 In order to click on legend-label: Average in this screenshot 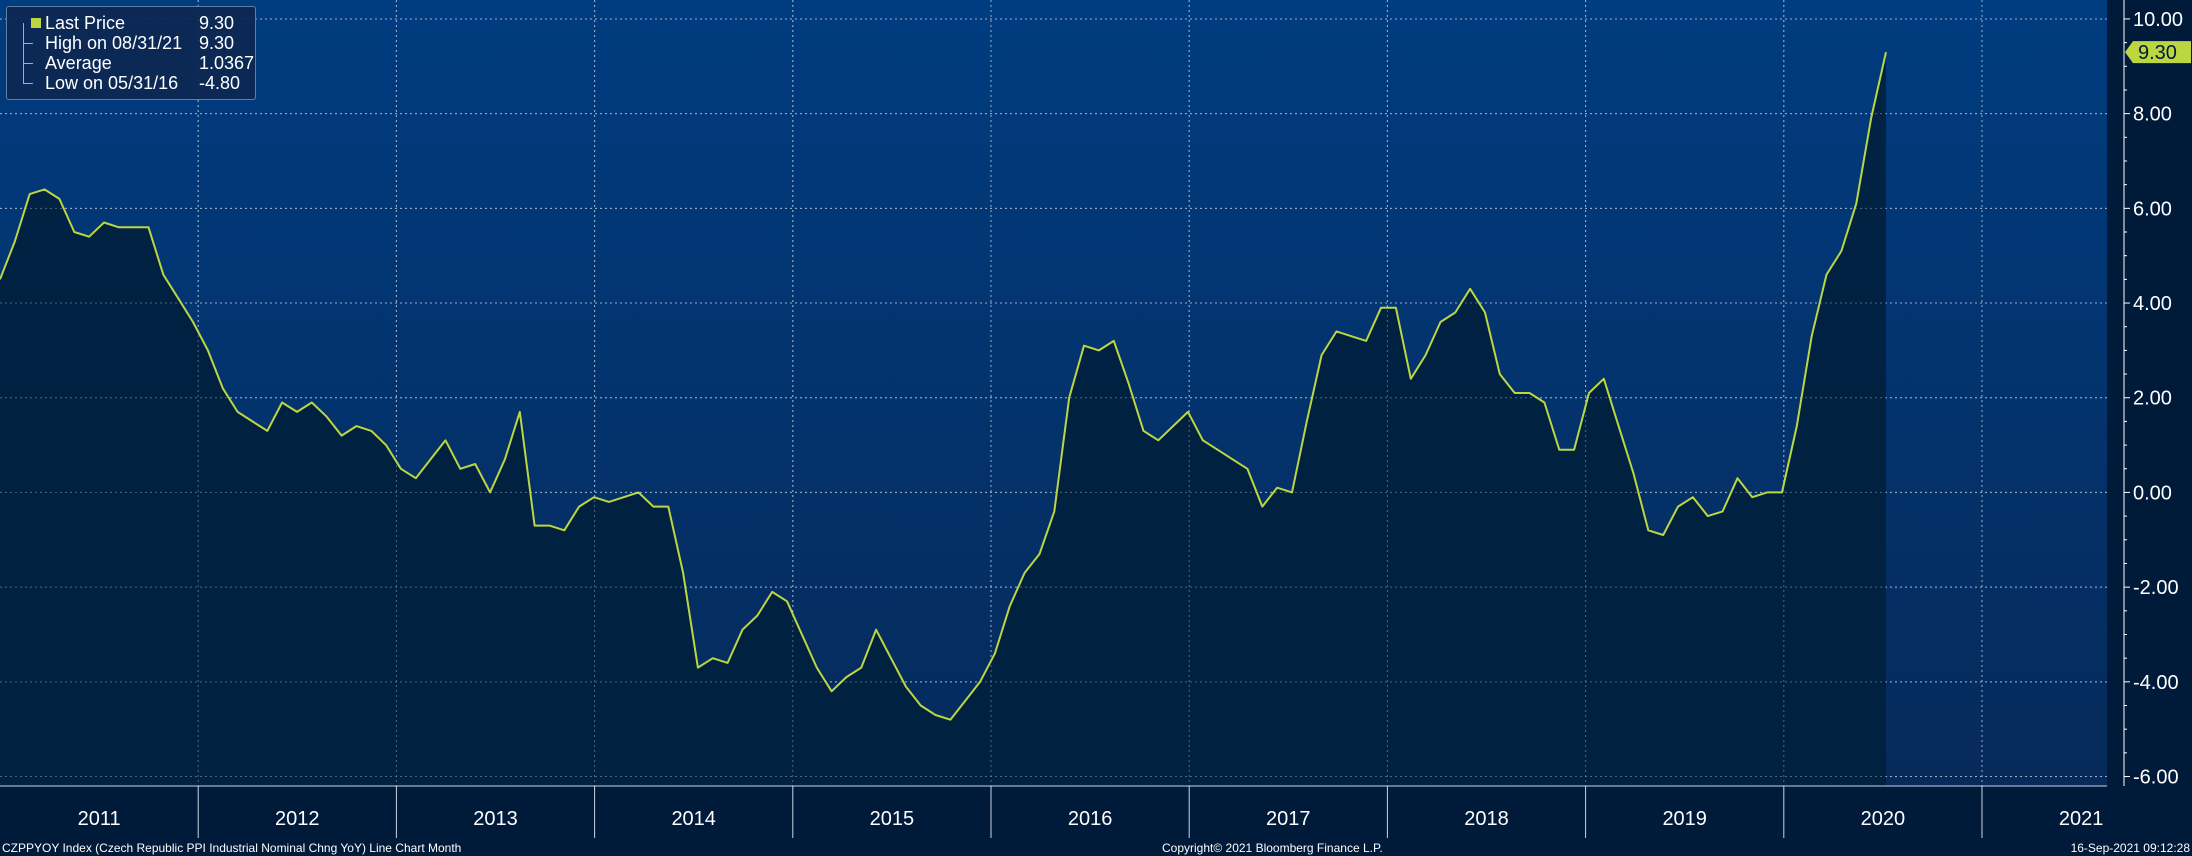, I will do `click(78, 63)`.